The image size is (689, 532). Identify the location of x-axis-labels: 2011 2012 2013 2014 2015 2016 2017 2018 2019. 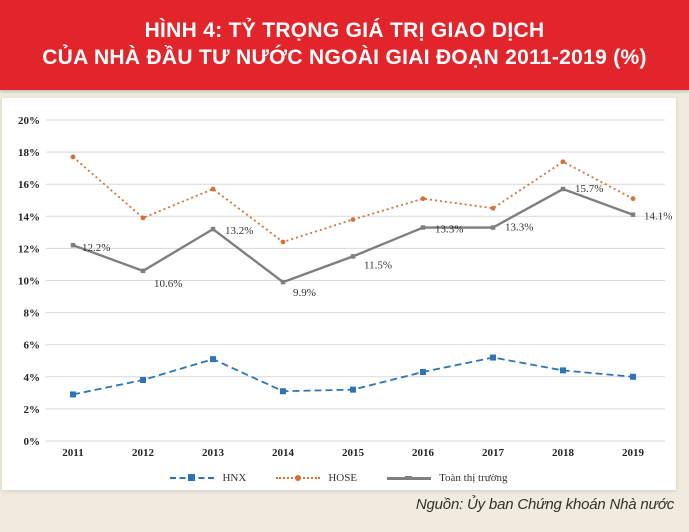
(353, 453).